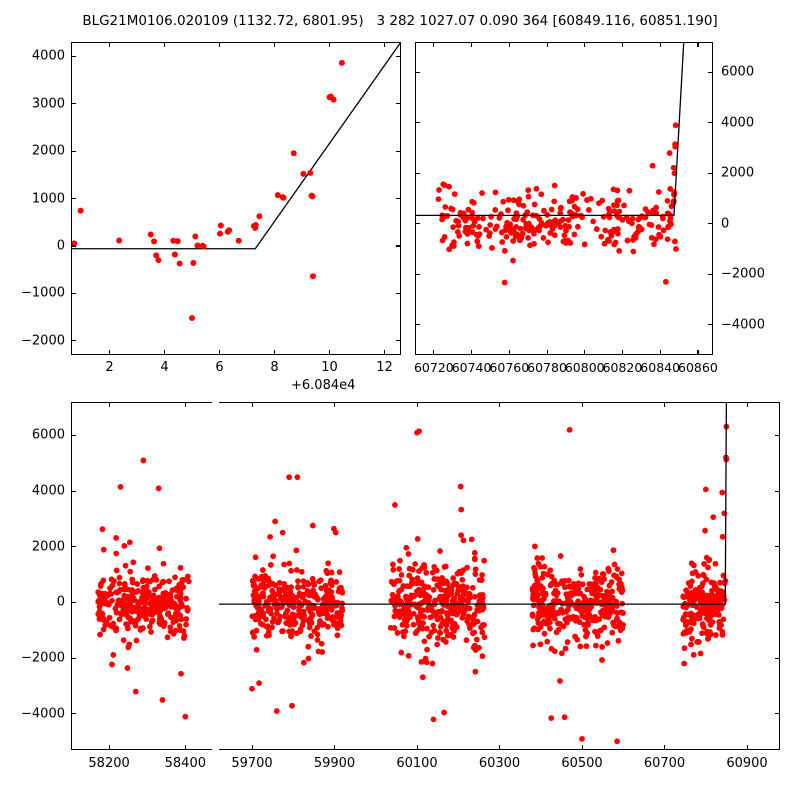 This screenshot has height=800, width=800. I want to click on x-tick-label: 60740, so click(471, 367).